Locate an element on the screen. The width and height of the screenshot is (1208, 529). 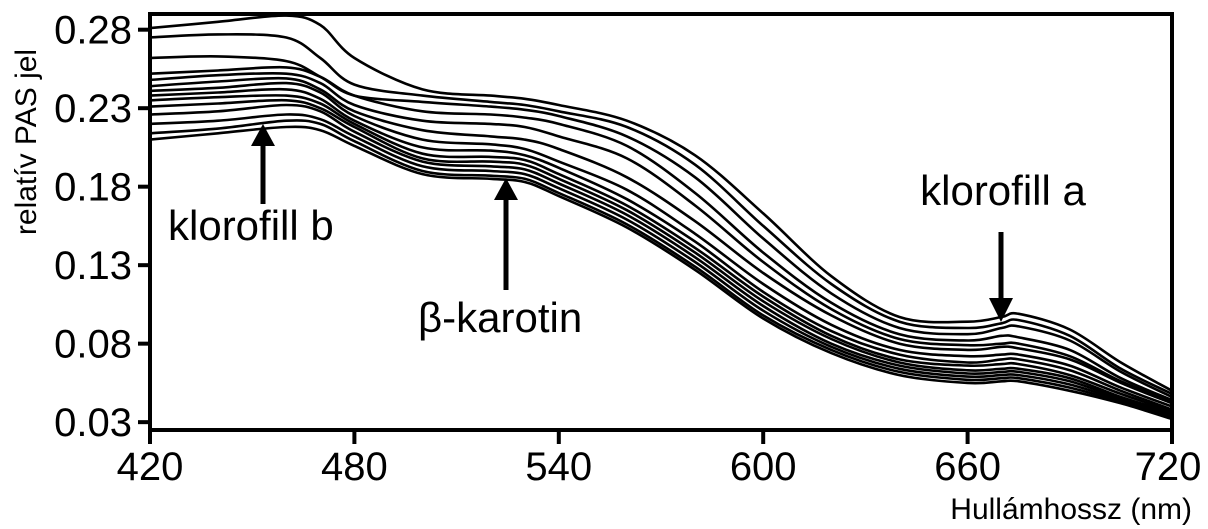
y-tick-label: 0.23 is located at coordinates (93, 109).